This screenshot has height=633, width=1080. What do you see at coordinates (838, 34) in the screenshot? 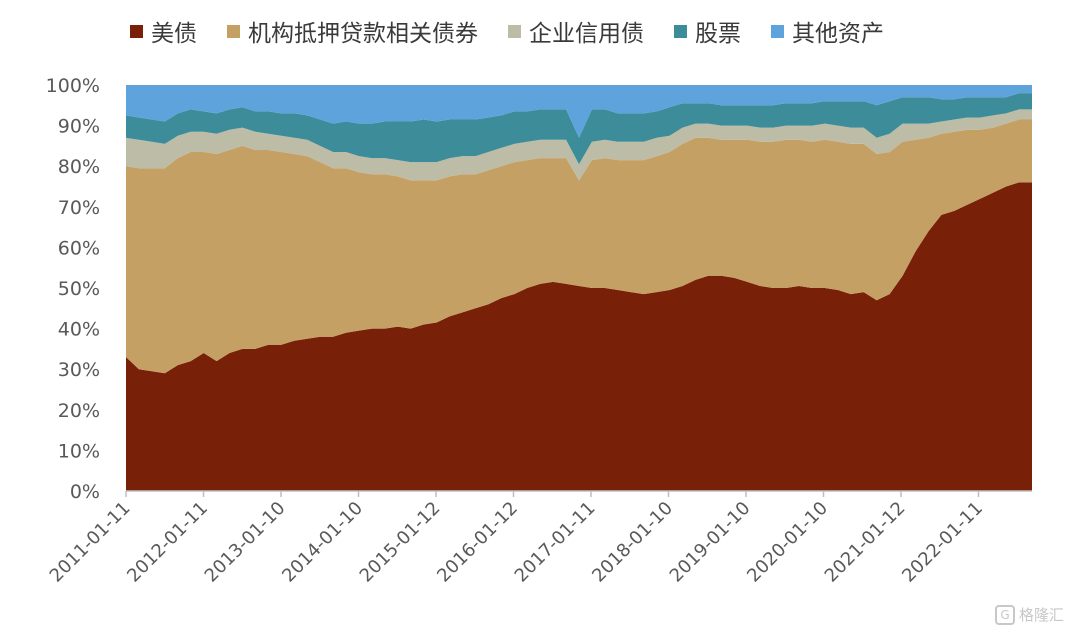
I see `legend-label-other-assets: 其他资产` at bounding box center [838, 34].